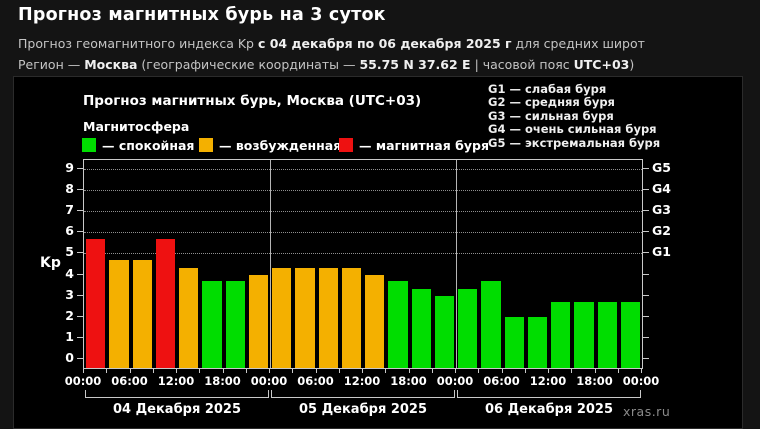 This screenshot has width=760, height=429. Describe the element at coordinates (69, 252) in the screenshot. I see `y-tick-label: 5` at that location.